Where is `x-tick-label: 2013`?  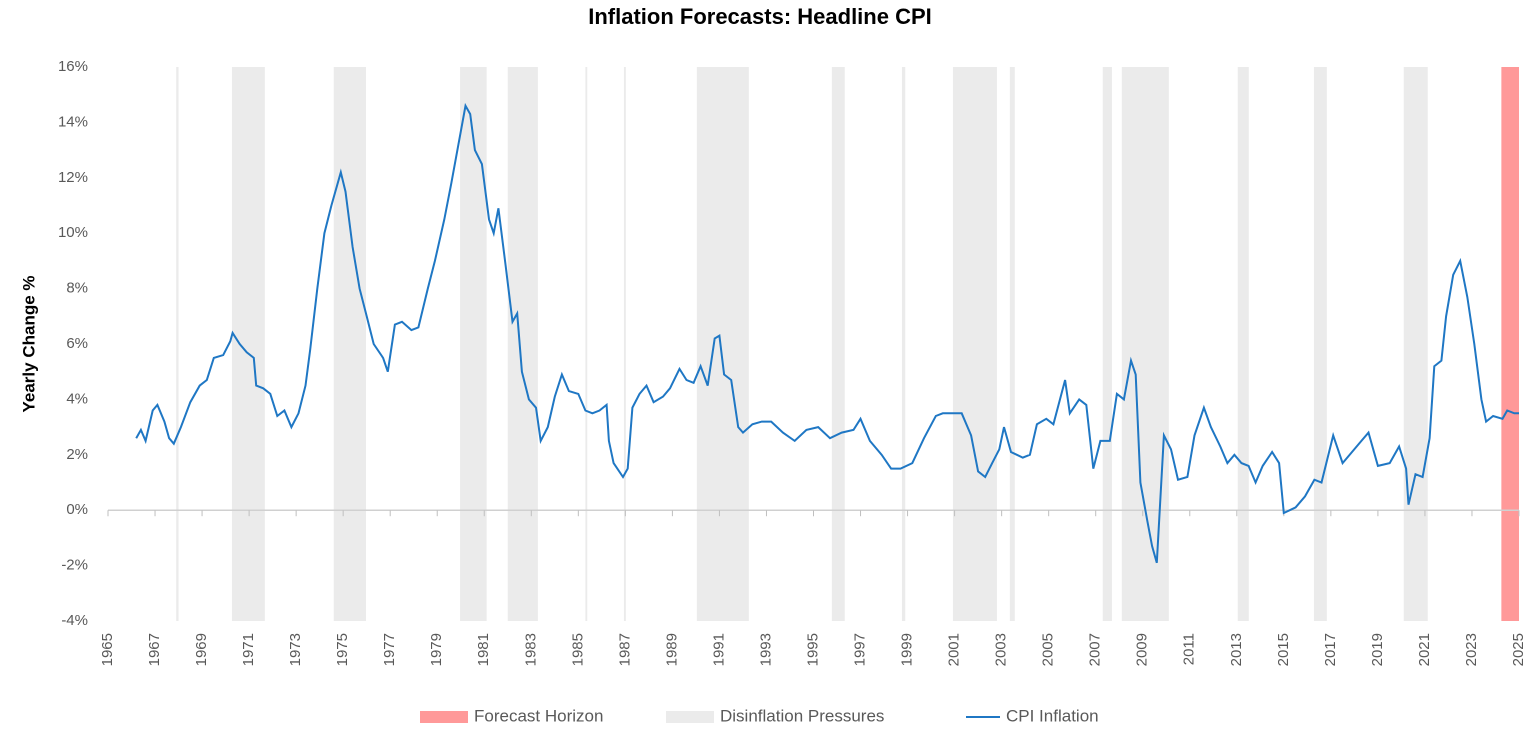
x-tick-label: 2013 is located at coordinates (1236, 649).